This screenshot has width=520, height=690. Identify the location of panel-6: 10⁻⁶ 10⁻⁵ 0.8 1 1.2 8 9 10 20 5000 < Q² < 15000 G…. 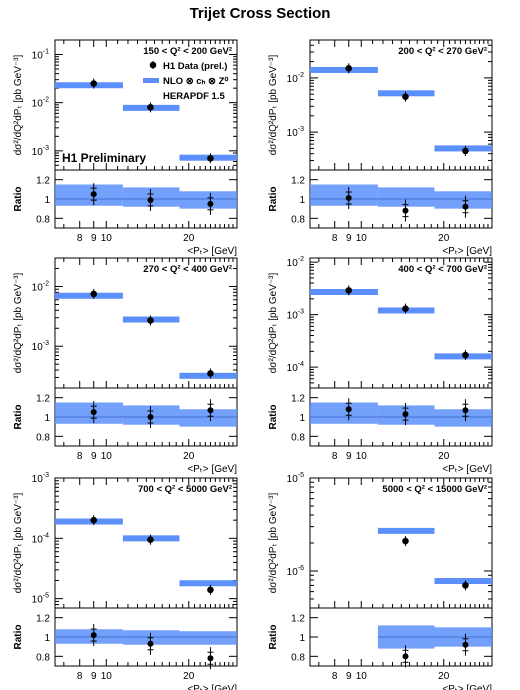
(380, 581).